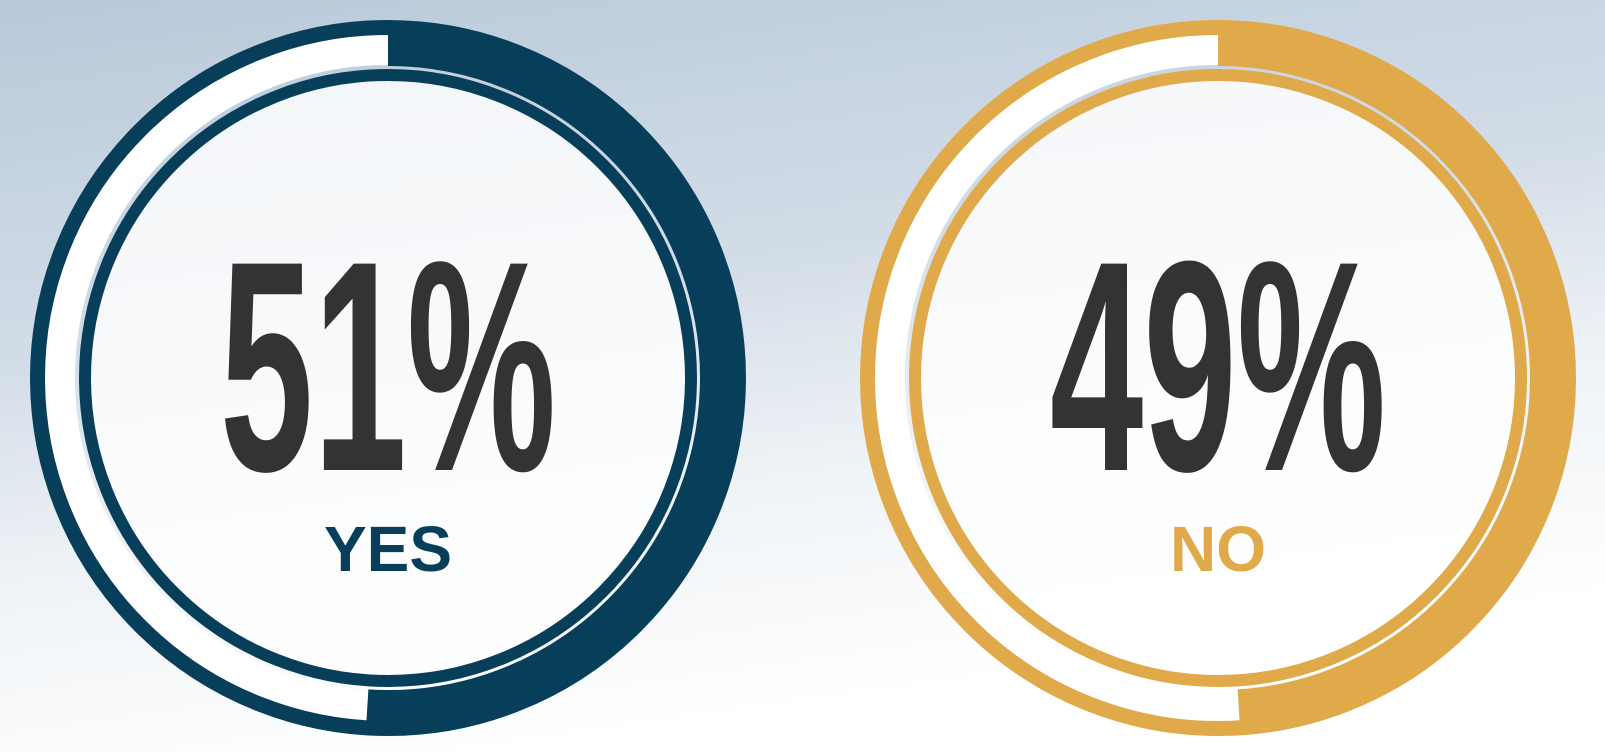  I want to click on value-label: 49%, so click(1218, 367).